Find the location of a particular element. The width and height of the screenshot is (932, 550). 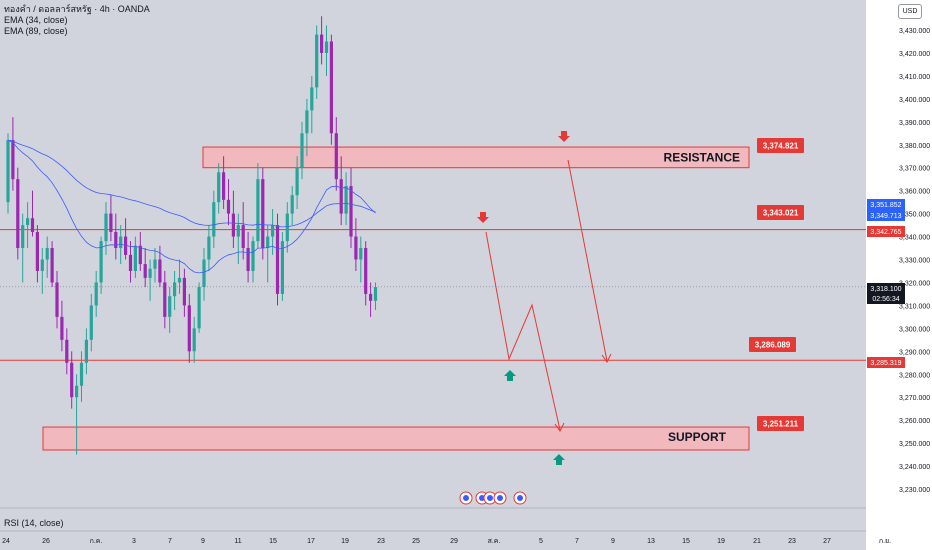

resistance-label: RESISTANCE is located at coordinates (702, 158).